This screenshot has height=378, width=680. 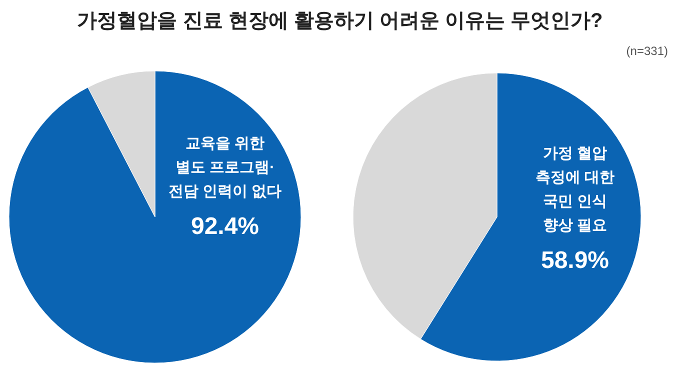 What do you see at coordinates (575, 260) in the screenshot?
I see `data-label: 58.9%` at bounding box center [575, 260].